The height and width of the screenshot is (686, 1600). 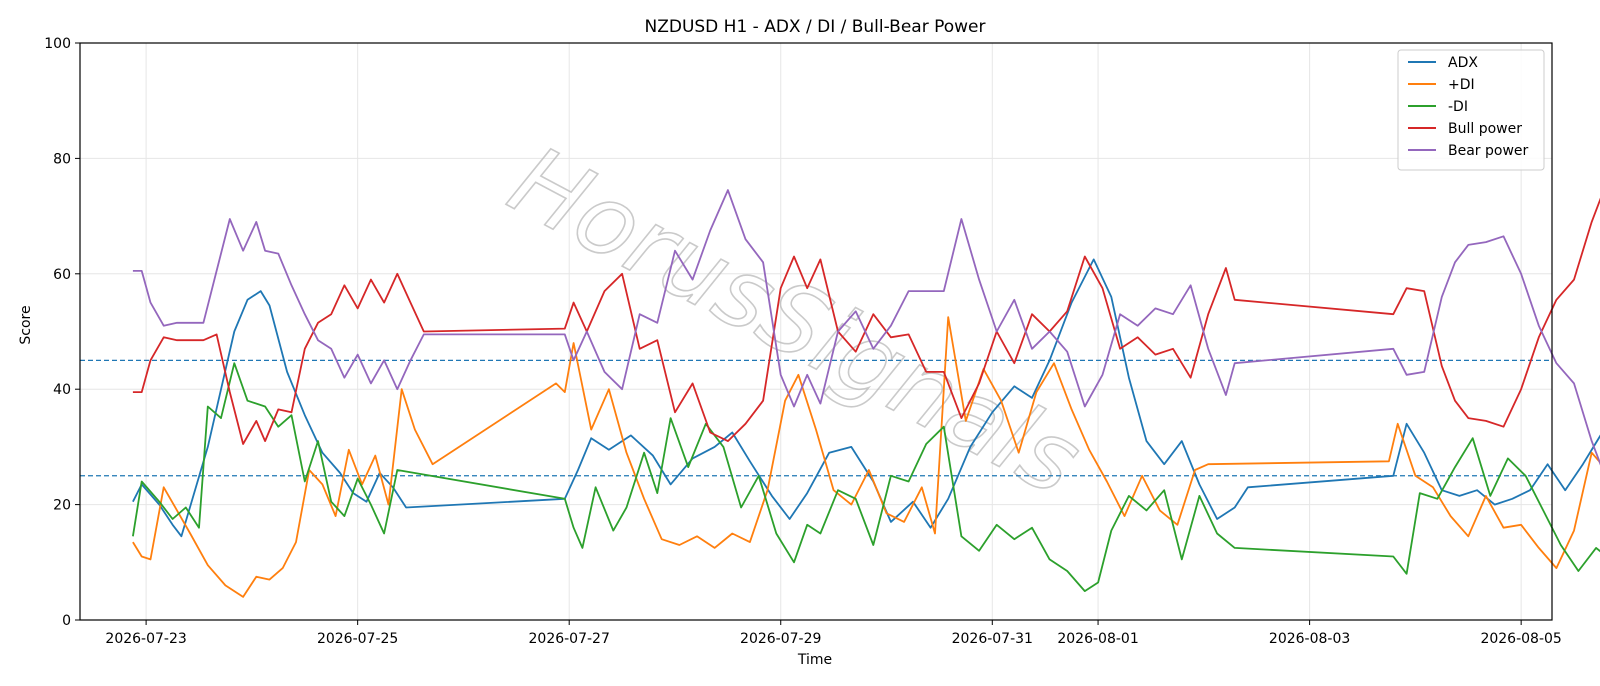 What do you see at coordinates (145, 639) in the screenshot?
I see `x-tick-label: 2026-07-23` at bounding box center [145, 639].